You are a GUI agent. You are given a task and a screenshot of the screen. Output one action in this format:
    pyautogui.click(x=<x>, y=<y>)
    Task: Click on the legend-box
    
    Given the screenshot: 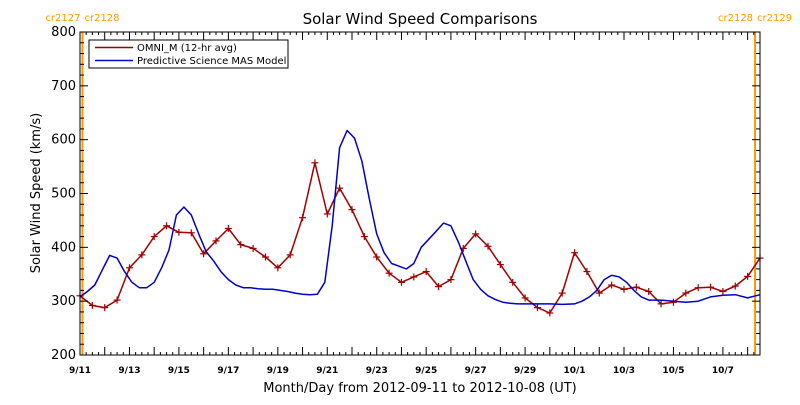 What is the action you would take?
    pyautogui.click(x=188, y=54)
    